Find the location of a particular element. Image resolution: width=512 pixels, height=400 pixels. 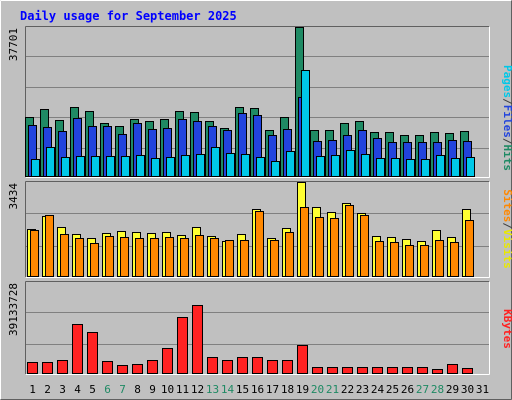

legend-hits: Pages/Files/Hits is located at coordinates (506, 118).